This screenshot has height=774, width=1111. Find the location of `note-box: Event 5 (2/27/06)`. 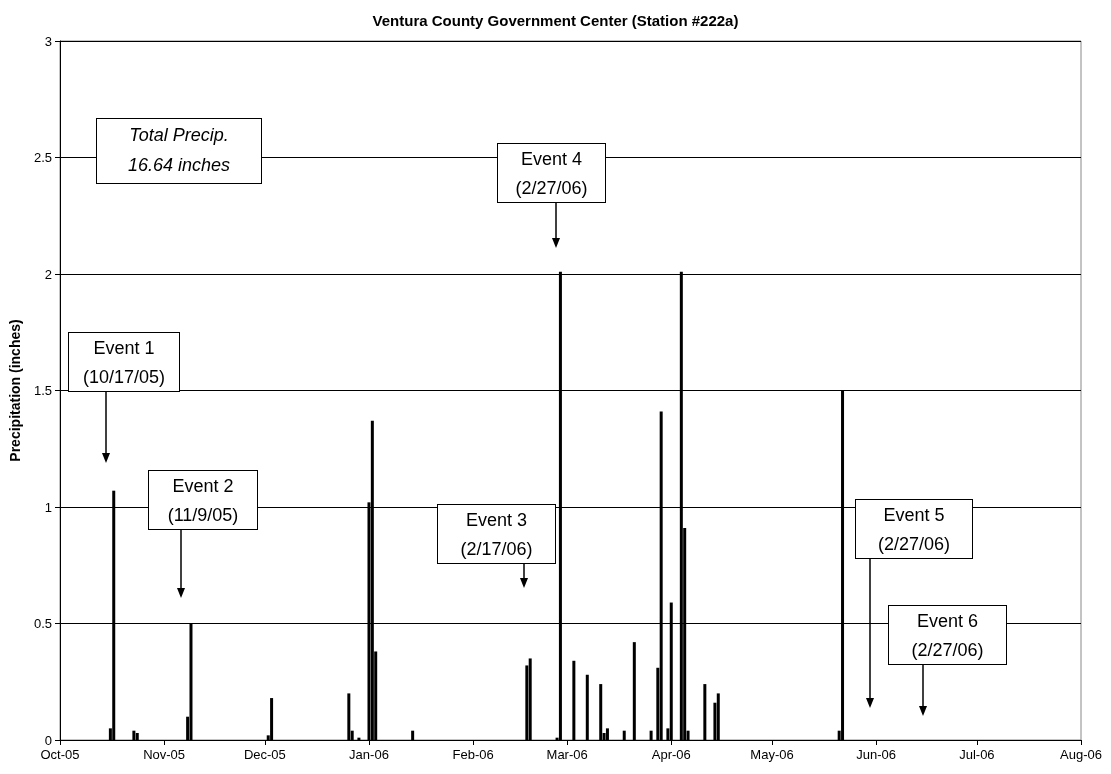

note-box: Event 5 (2/27/06) is located at coordinates (914, 529).